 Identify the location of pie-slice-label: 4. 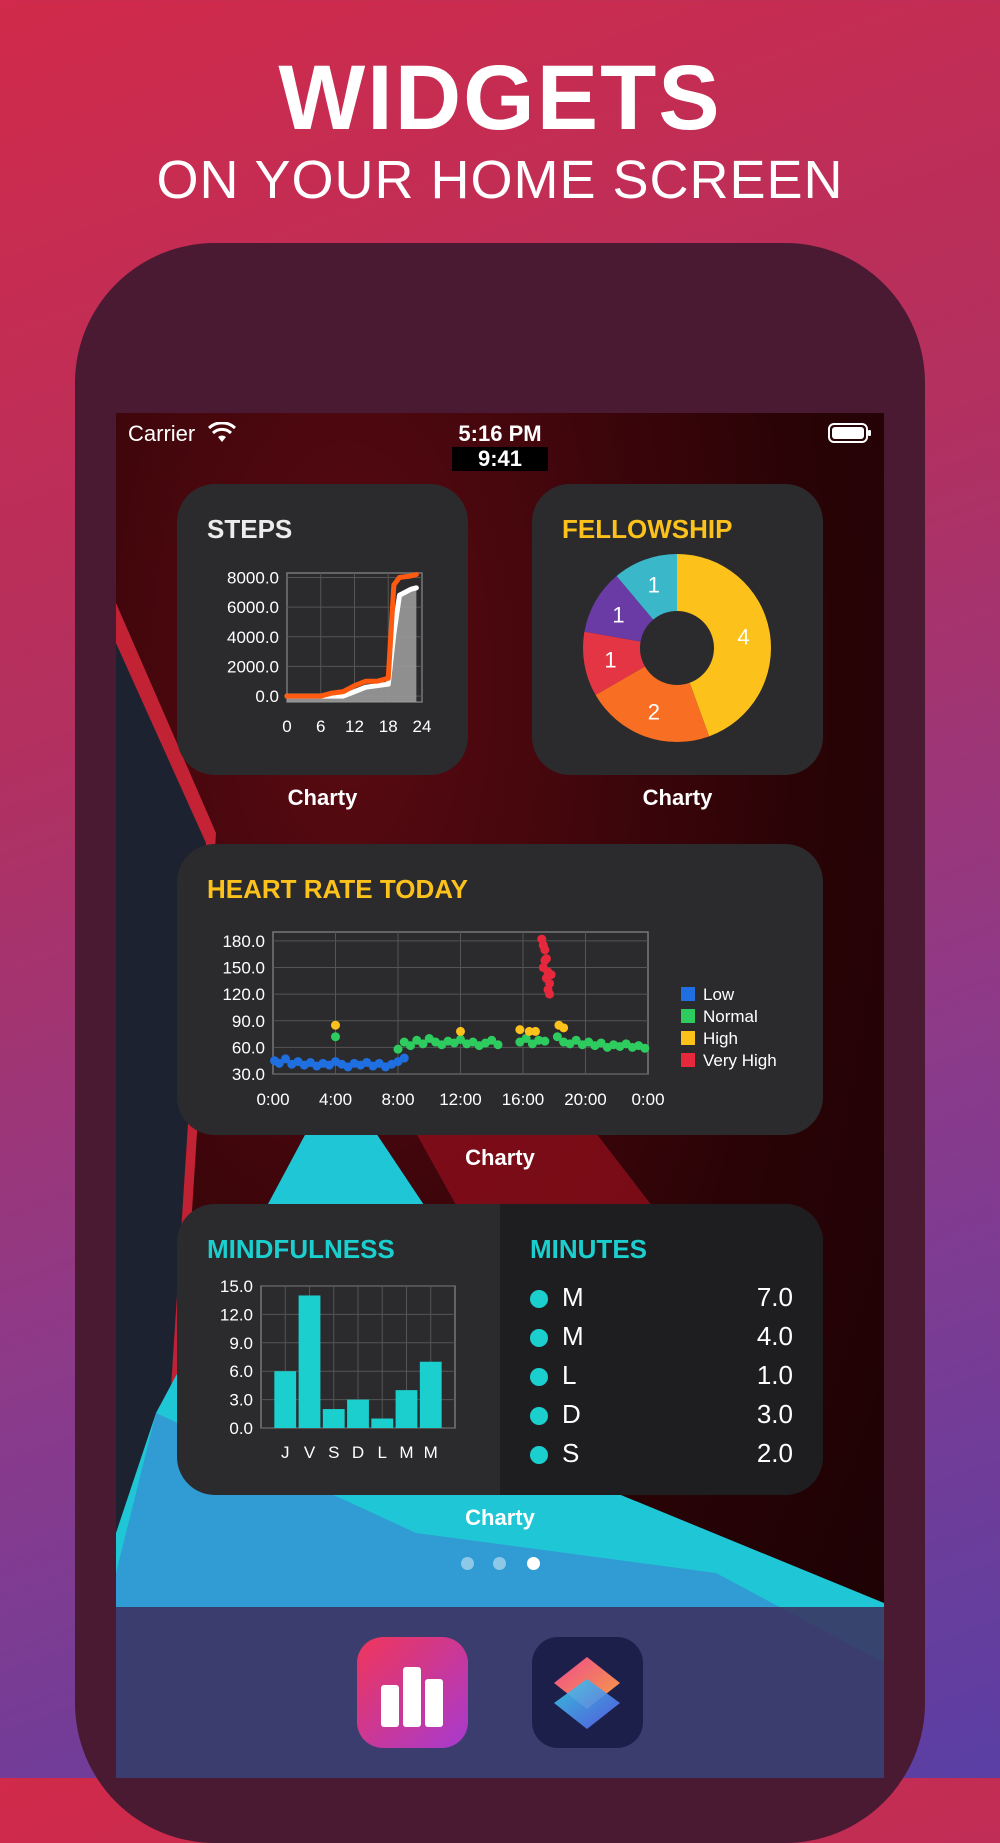
(743, 636).